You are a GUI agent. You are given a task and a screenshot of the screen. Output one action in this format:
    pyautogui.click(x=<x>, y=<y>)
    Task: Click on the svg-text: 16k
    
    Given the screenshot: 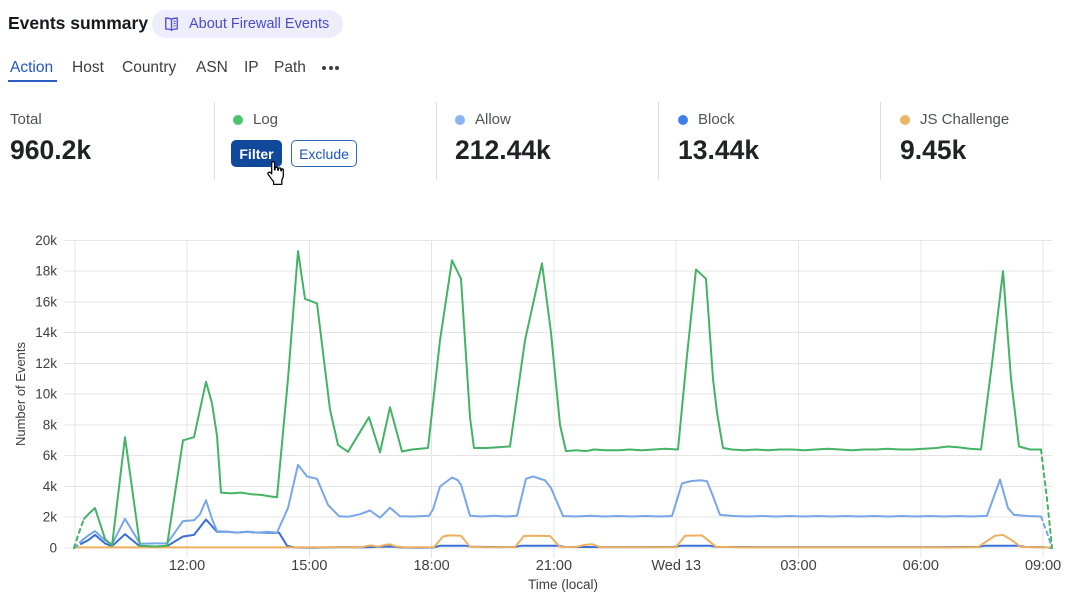 What is the action you would take?
    pyautogui.click(x=46, y=301)
    